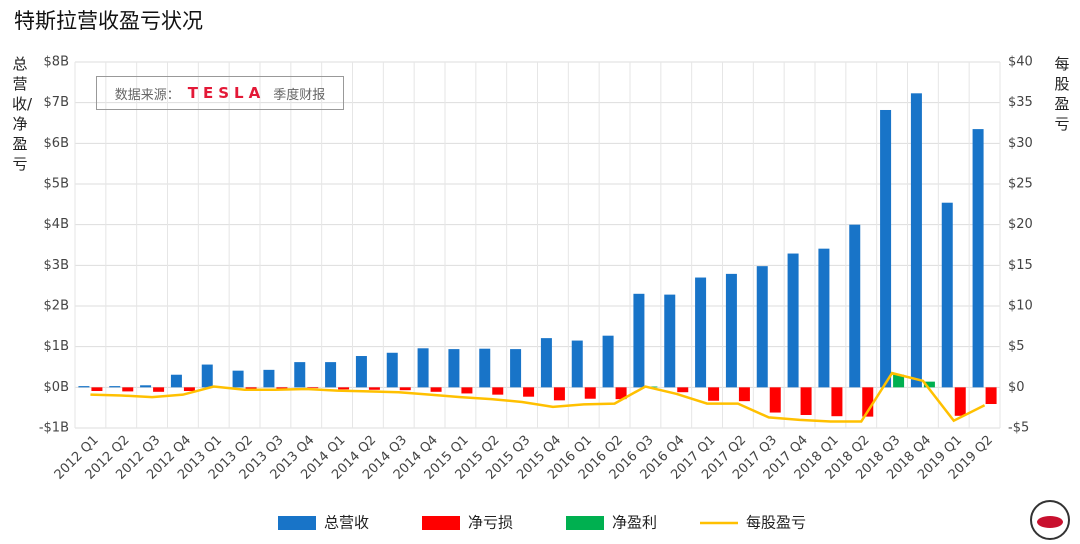  Describe the element at coordinates (1020, 306) in the screenshot. I see `y2-tick-label: $10` at that location.